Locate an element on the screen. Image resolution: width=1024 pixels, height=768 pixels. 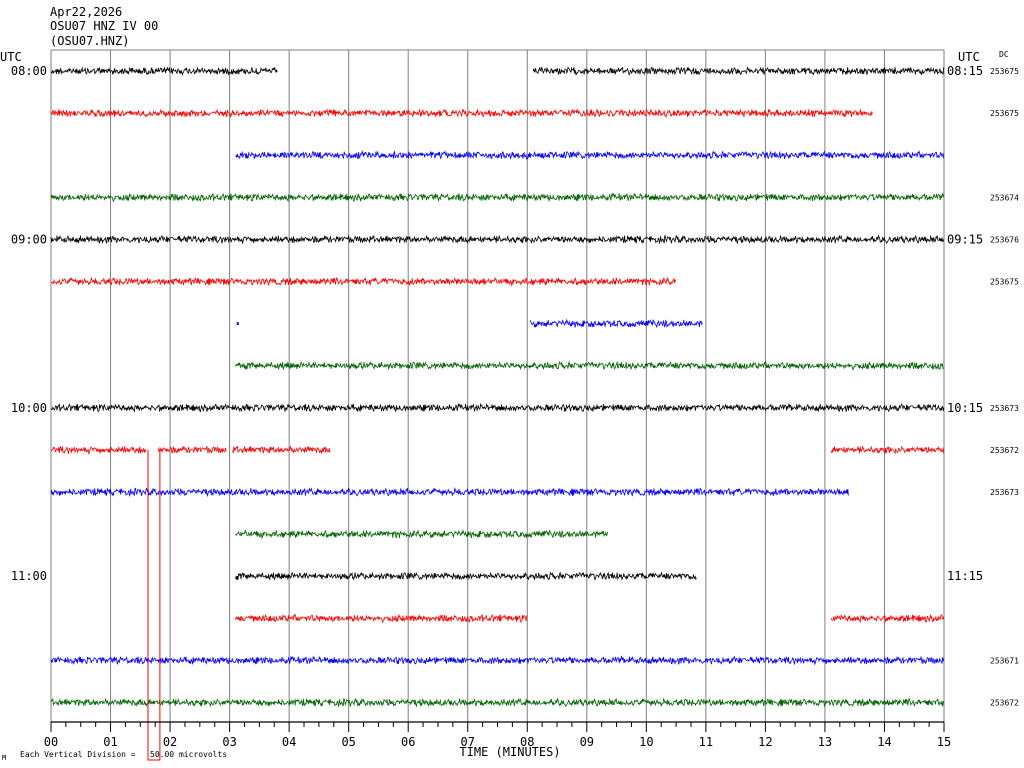
x-tick-label-01: 01 is located at coordinates (110, 742).